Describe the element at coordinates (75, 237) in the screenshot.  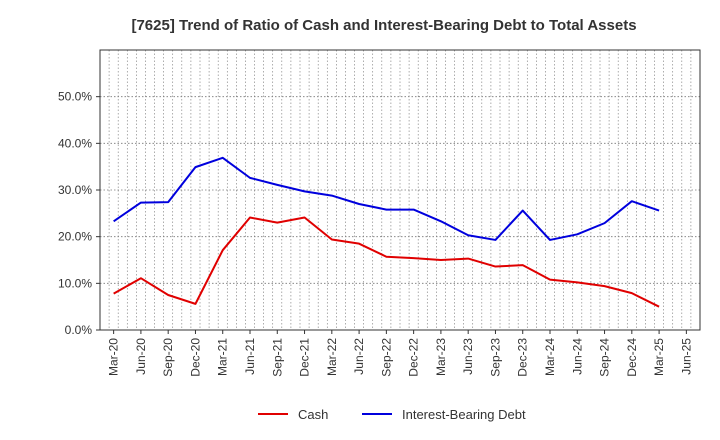
I see `y-tick-label: 20.0%` at that location.